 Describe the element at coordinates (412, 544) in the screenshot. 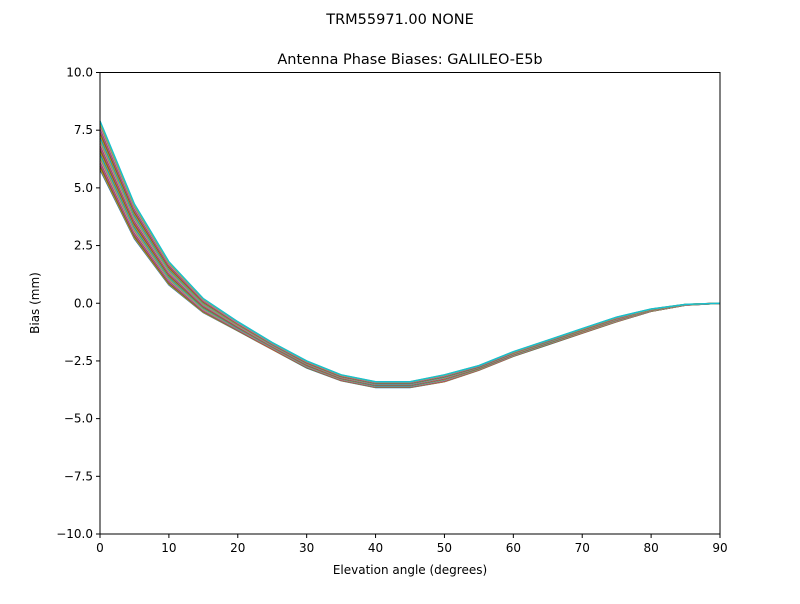

I see `x-axis: 0 10 20 30 40 50 60 70 80 90` at that location.